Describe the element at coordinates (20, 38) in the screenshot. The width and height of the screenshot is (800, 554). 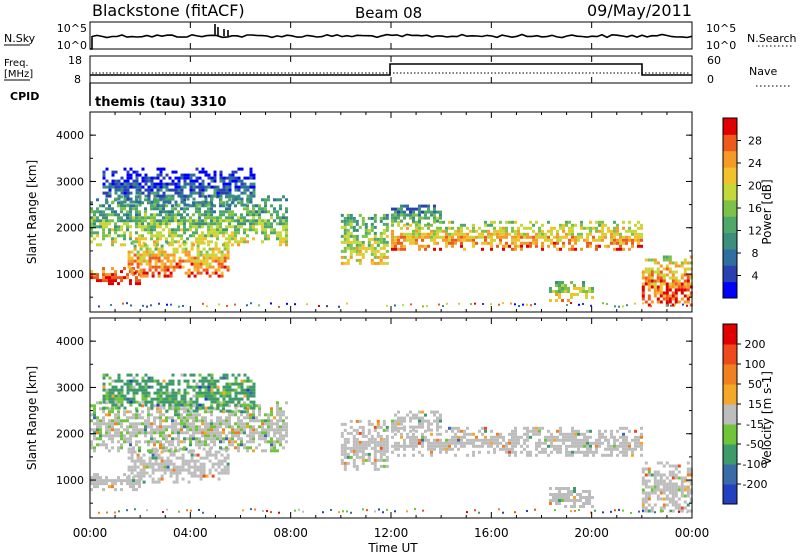
I see `noise-sky-label: N.Sky` at that location.